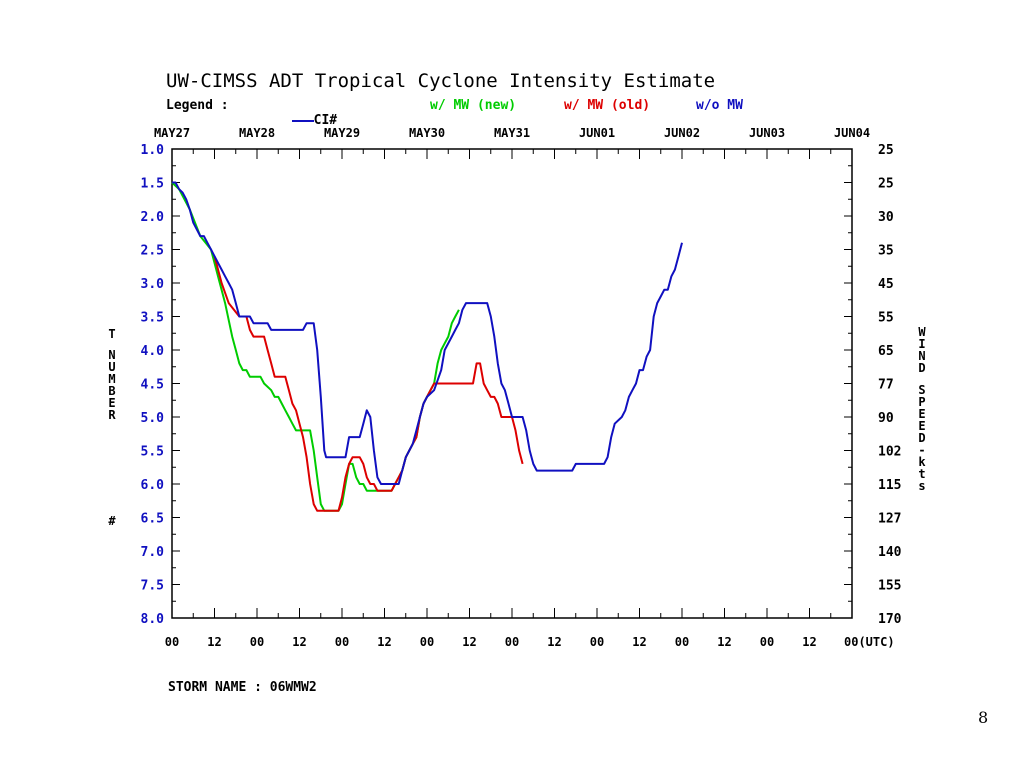  Describe the element at coordinates (922, 332) in the screenshot. I see `y2-axis-label-char: W` at that location.